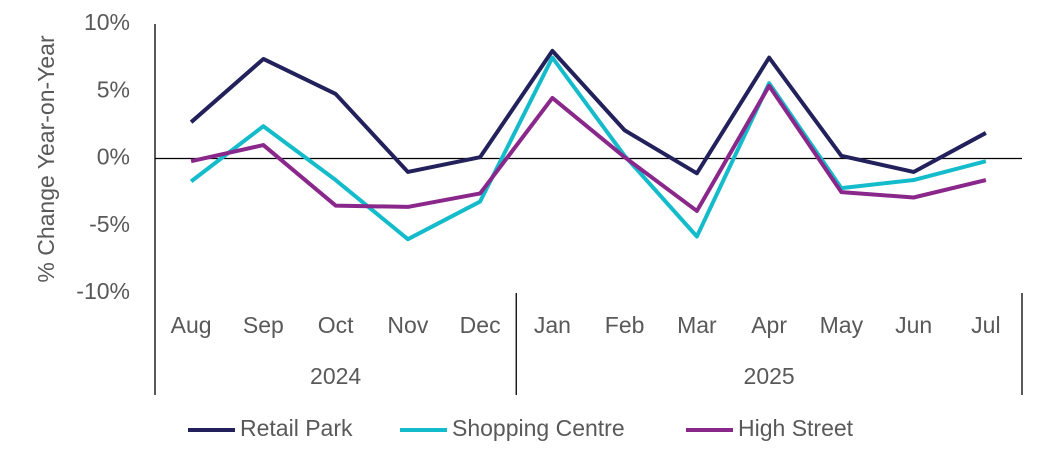  What do you see at coordinates (769, 325) in the screenshot?
I see `x-tick-label: Apr` at bounding box center [769, 325].